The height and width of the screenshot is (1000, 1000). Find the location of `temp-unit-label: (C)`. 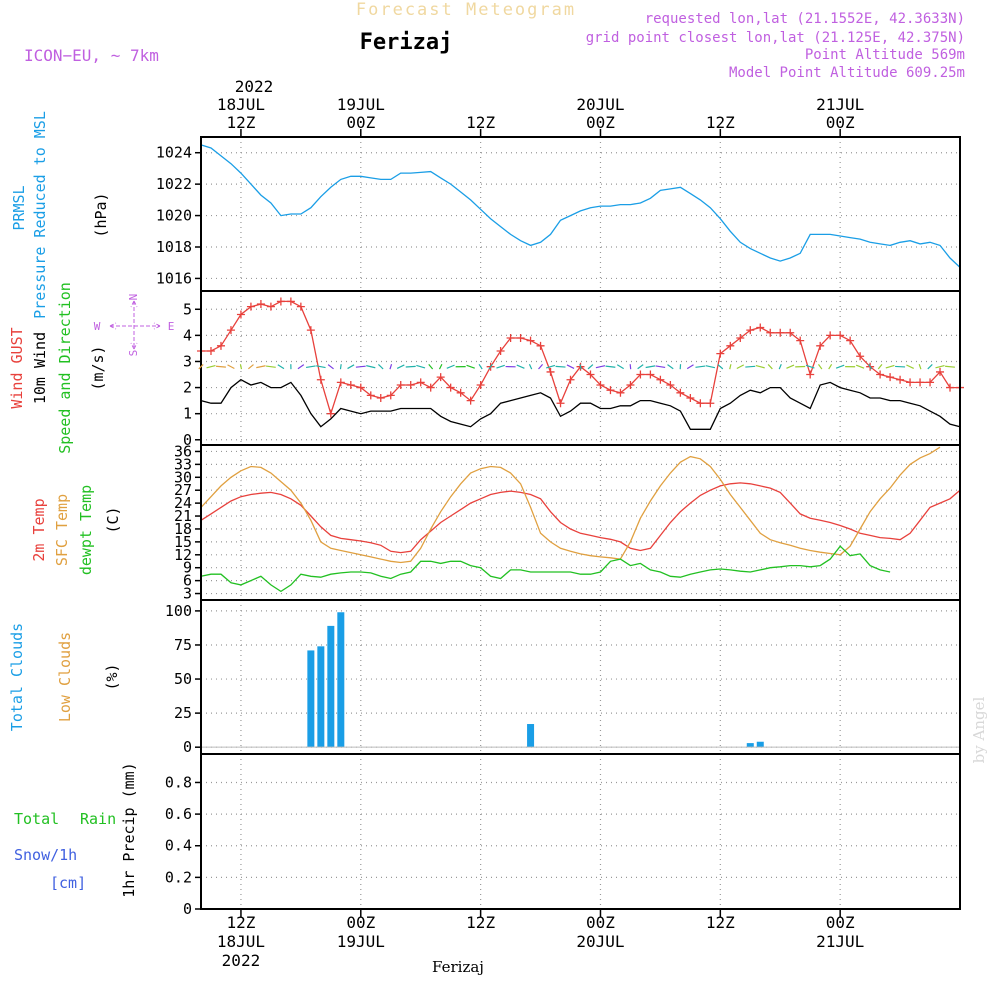

temp-unit-label: (C) is located at coordinates (113, 519).